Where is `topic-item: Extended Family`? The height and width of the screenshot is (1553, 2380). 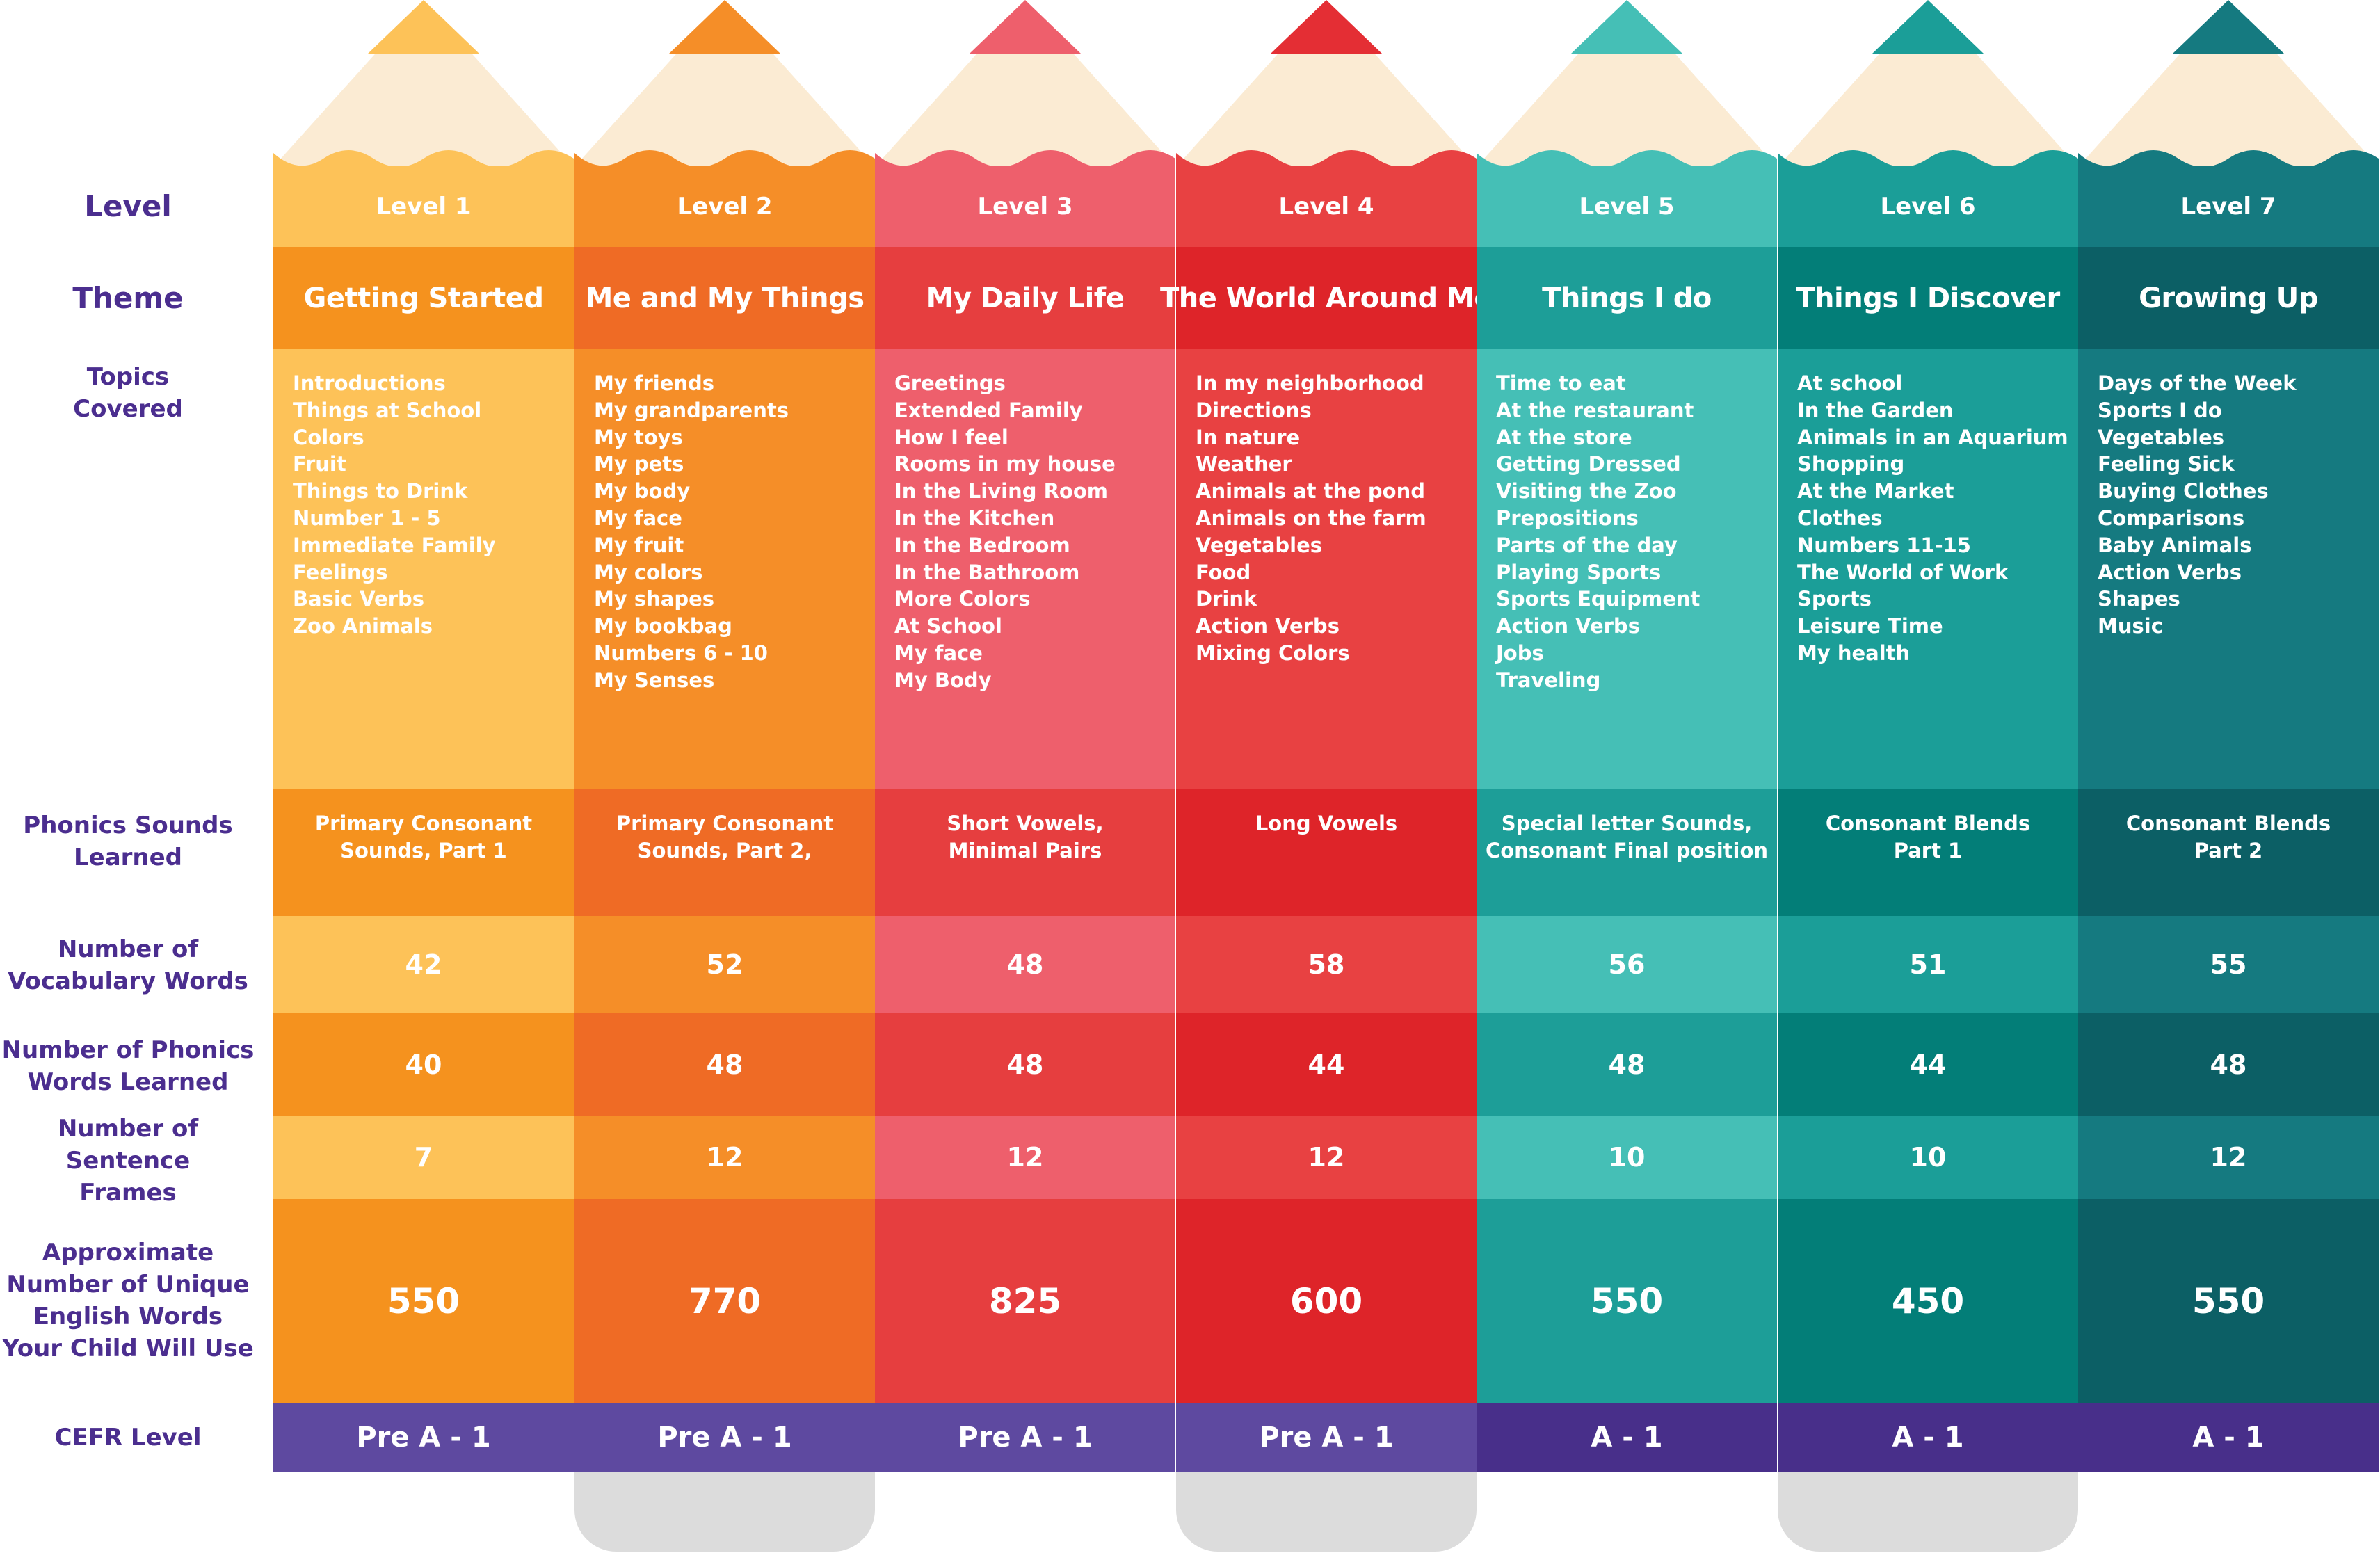
topic-item: Extended Family is located at coordinates (988, 410).